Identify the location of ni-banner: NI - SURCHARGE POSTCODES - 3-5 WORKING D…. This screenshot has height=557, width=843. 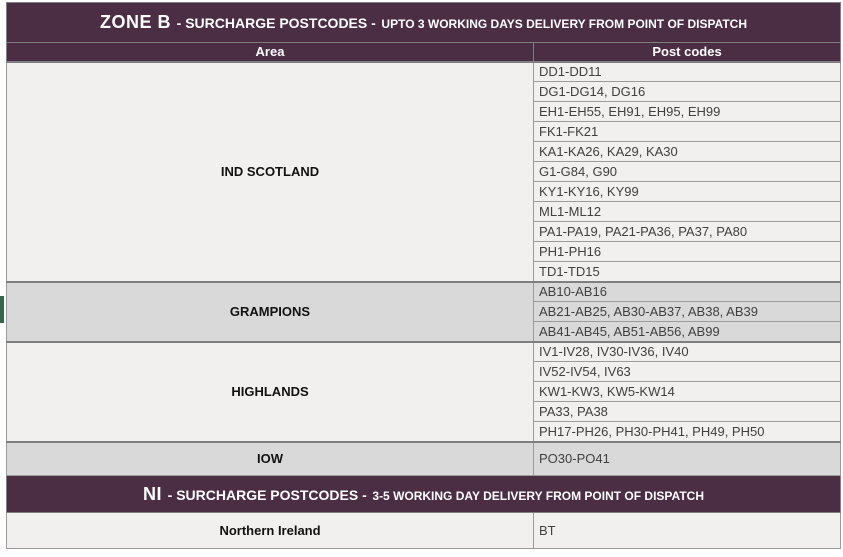
(423, 494).